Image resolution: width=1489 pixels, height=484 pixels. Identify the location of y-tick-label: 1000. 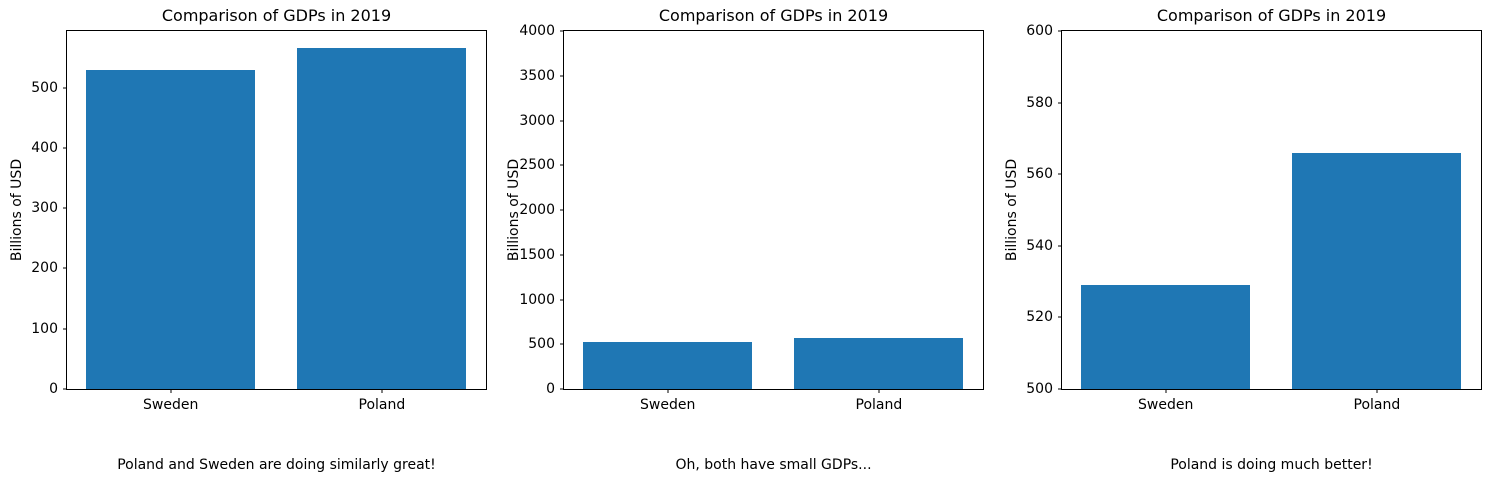
(537, 299).